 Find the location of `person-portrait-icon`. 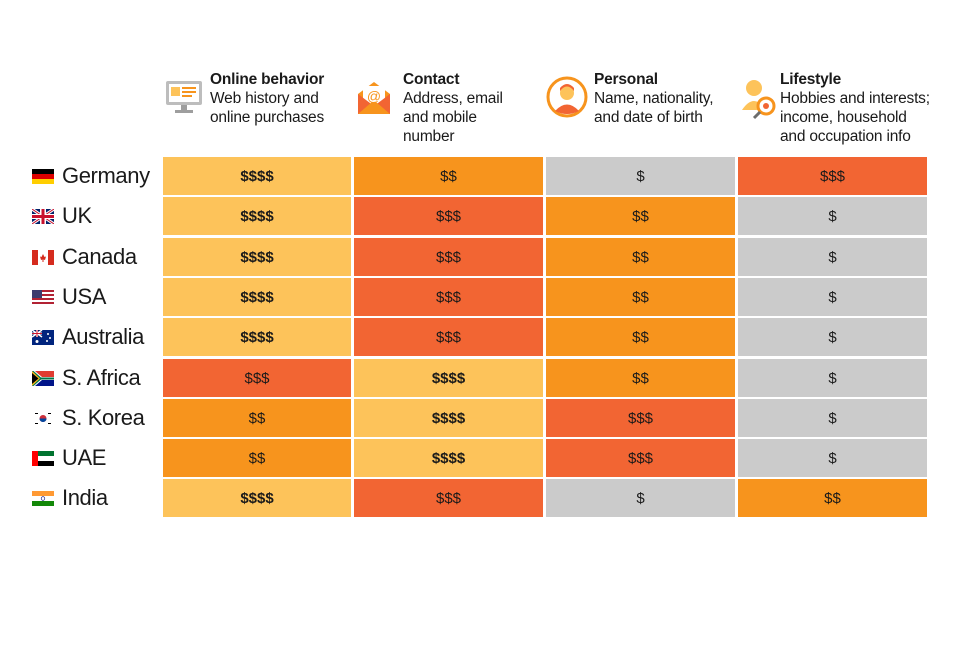

person-portrait-icon is located at coordinates (567, 99).